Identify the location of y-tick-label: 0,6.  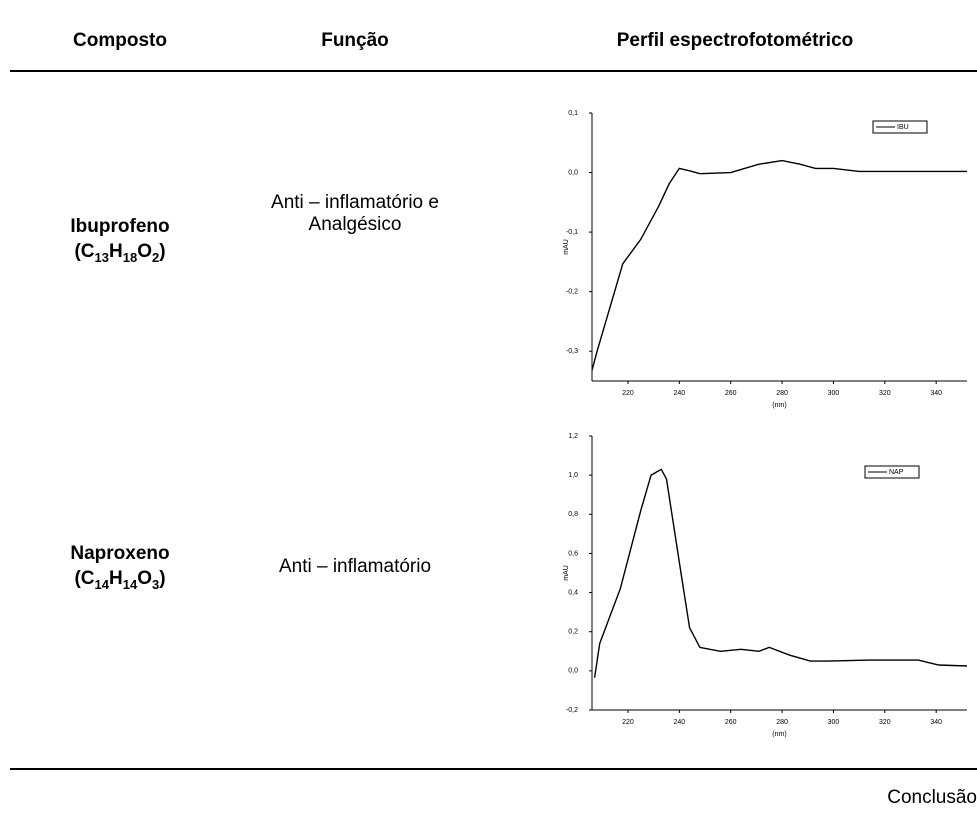
(573, 553).